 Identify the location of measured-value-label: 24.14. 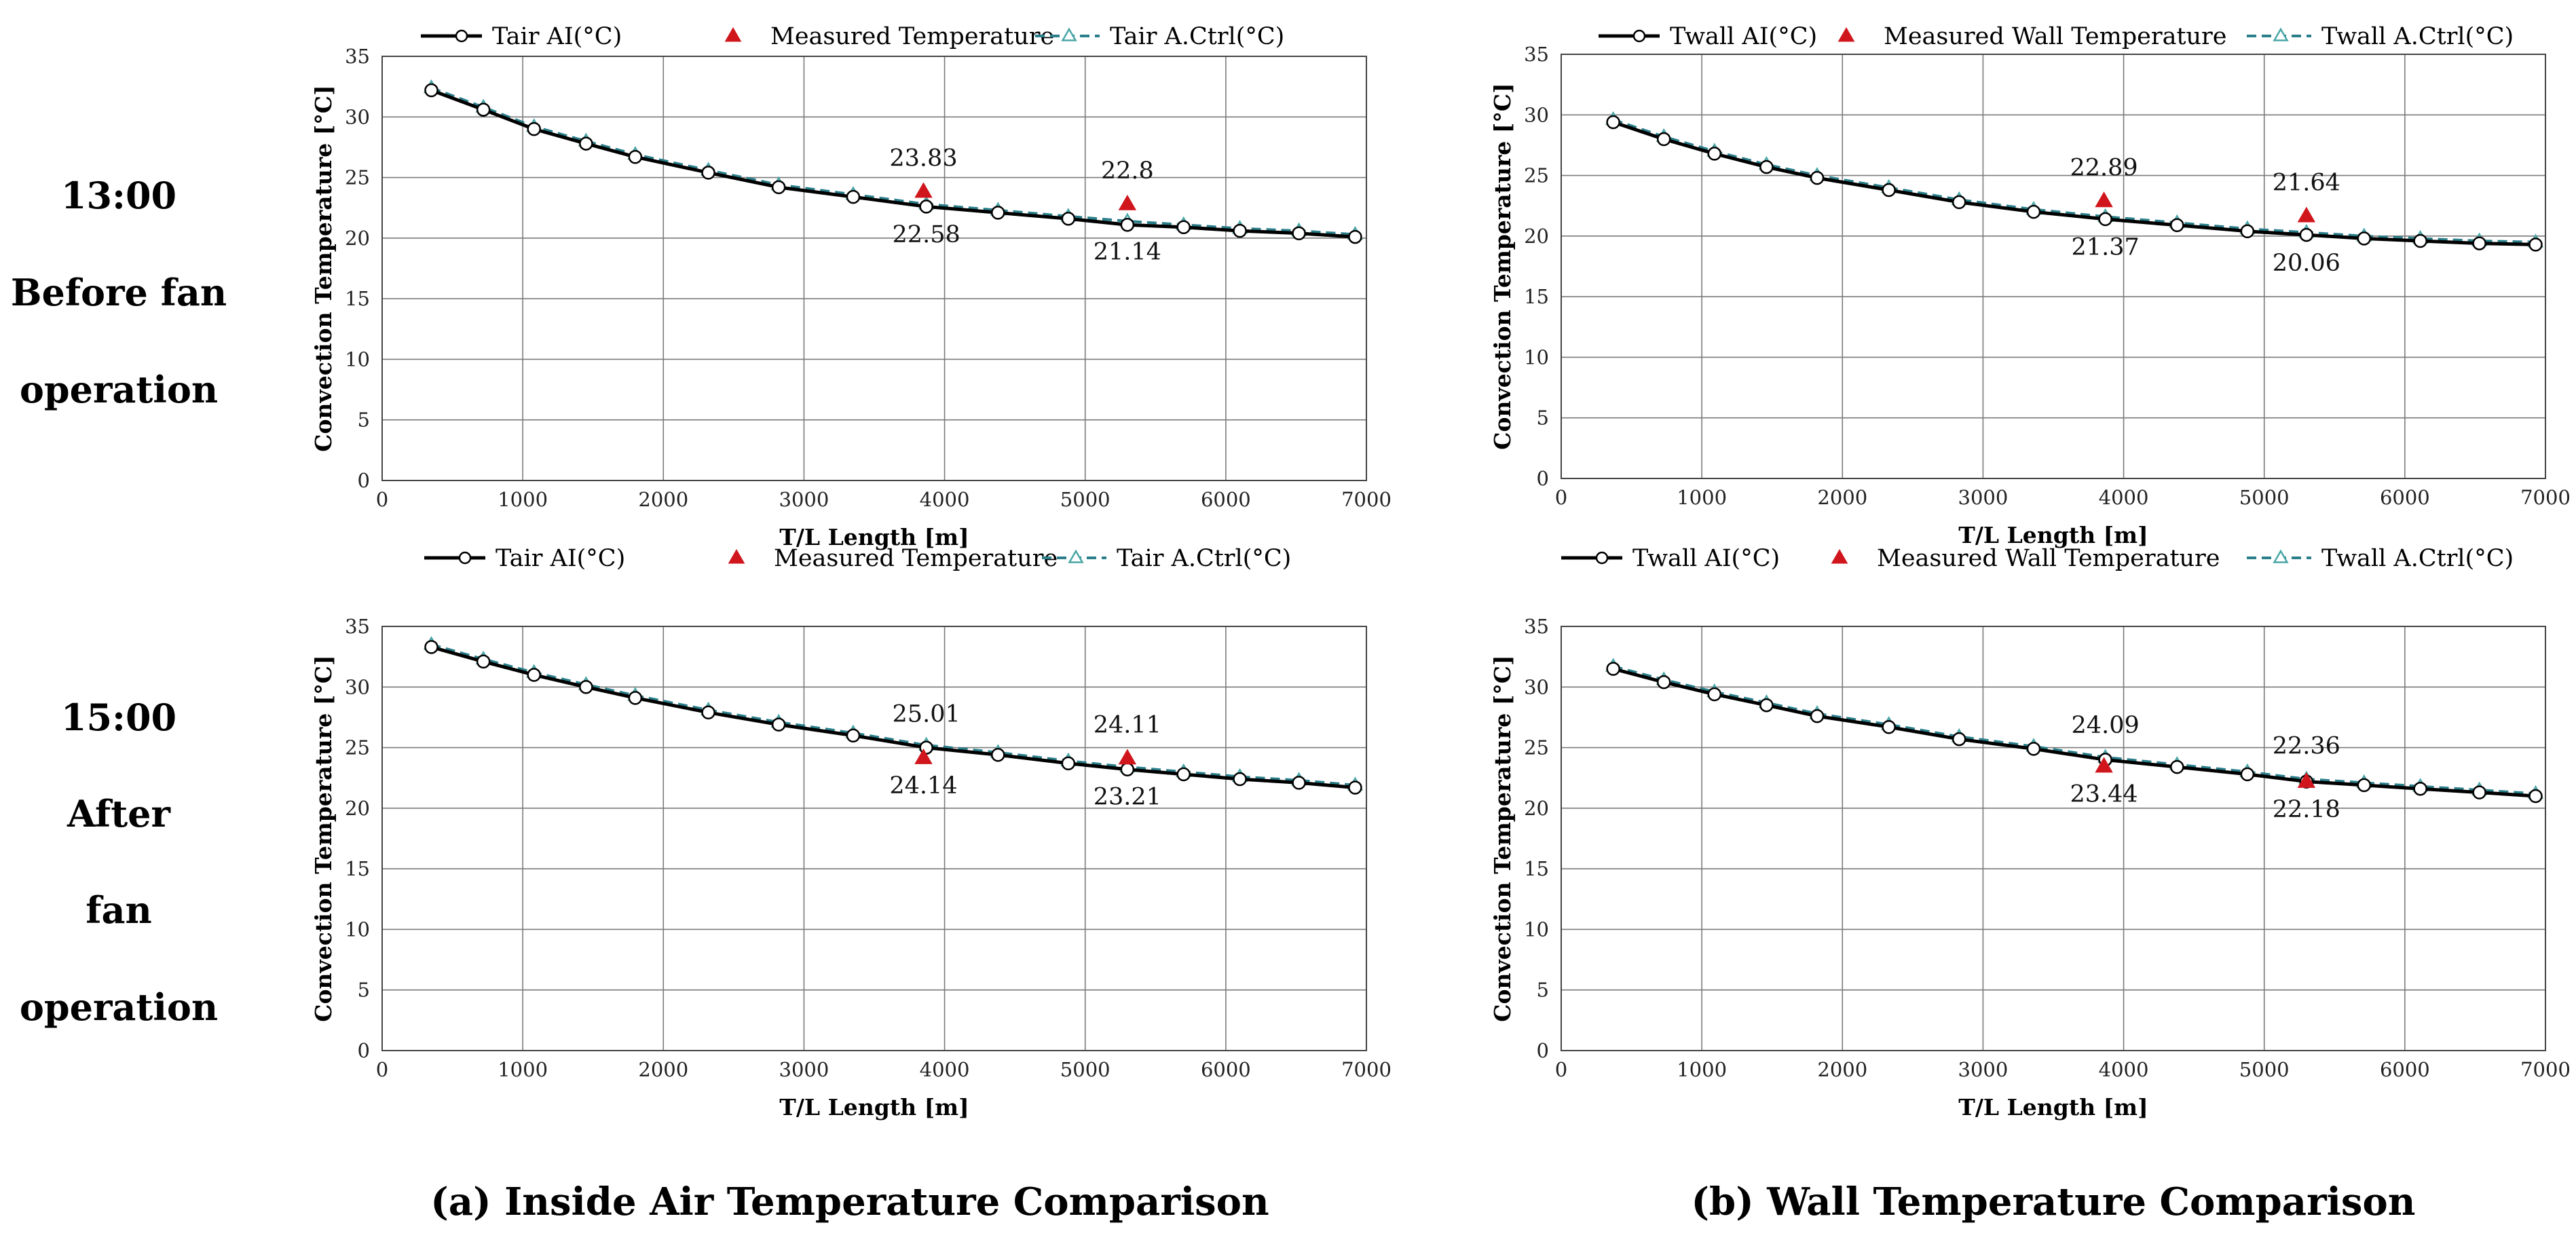
(923, 786).